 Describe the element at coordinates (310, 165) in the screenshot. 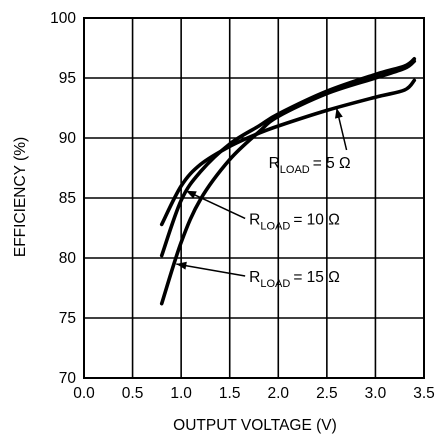

I see `series-label-1: RLOAD = 5 Ω` at that location.